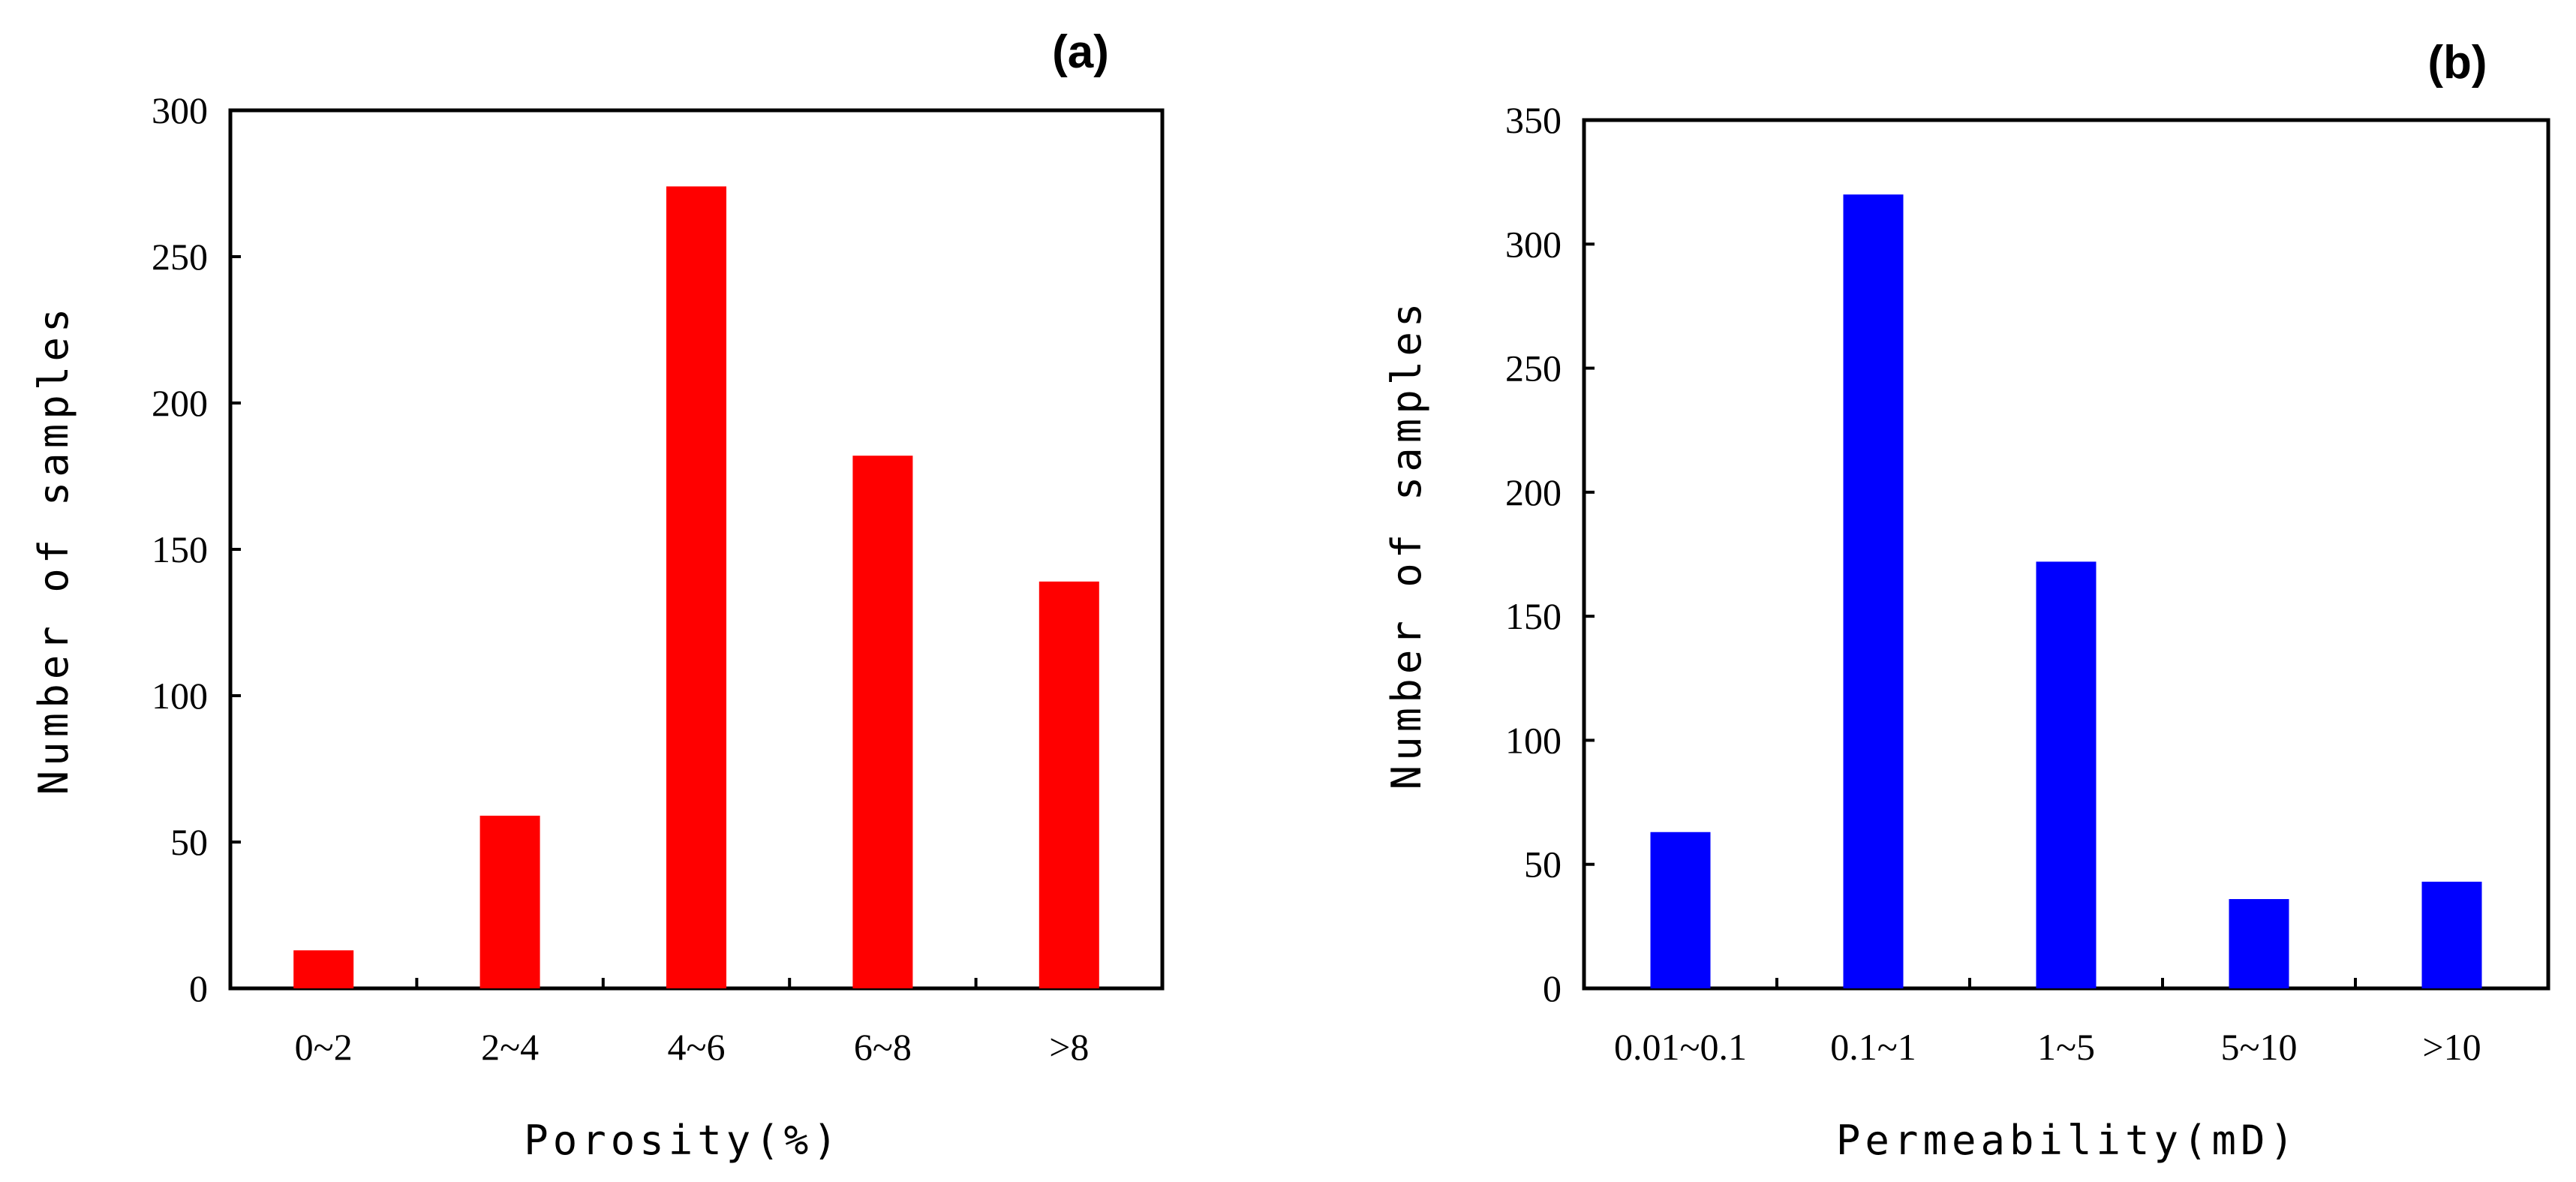 This screenshot has height=1182, width=2576. What do you see at coordinates (53, 550) in the screenshot?
I see `y-axis-title-a: Number of samples` at bounding box center [53, 550].